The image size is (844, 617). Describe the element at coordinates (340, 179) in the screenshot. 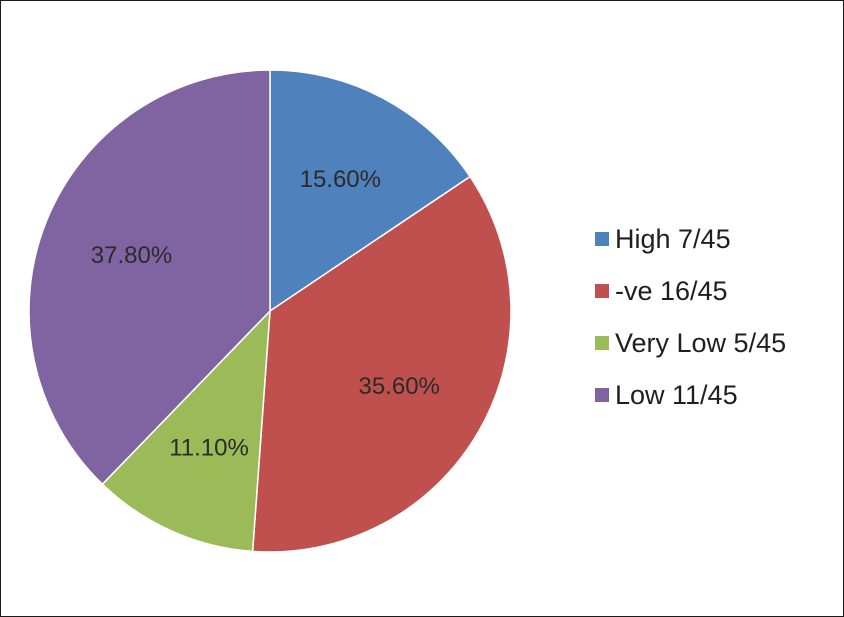

I see `slice-label-high: 15.60%` at that location.